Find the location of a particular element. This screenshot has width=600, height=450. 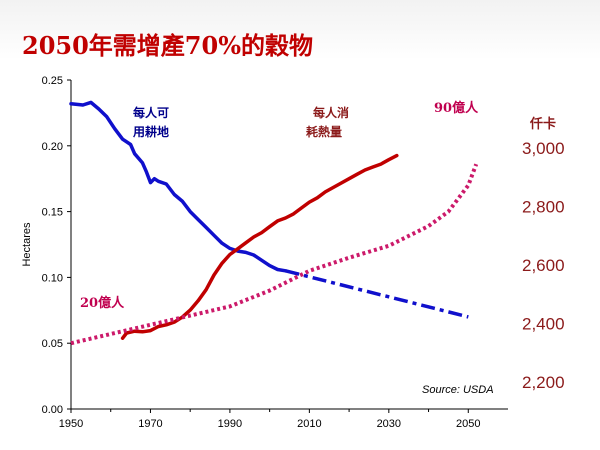

y-tick-label: 0.10 is located at coordinates (52, 278).